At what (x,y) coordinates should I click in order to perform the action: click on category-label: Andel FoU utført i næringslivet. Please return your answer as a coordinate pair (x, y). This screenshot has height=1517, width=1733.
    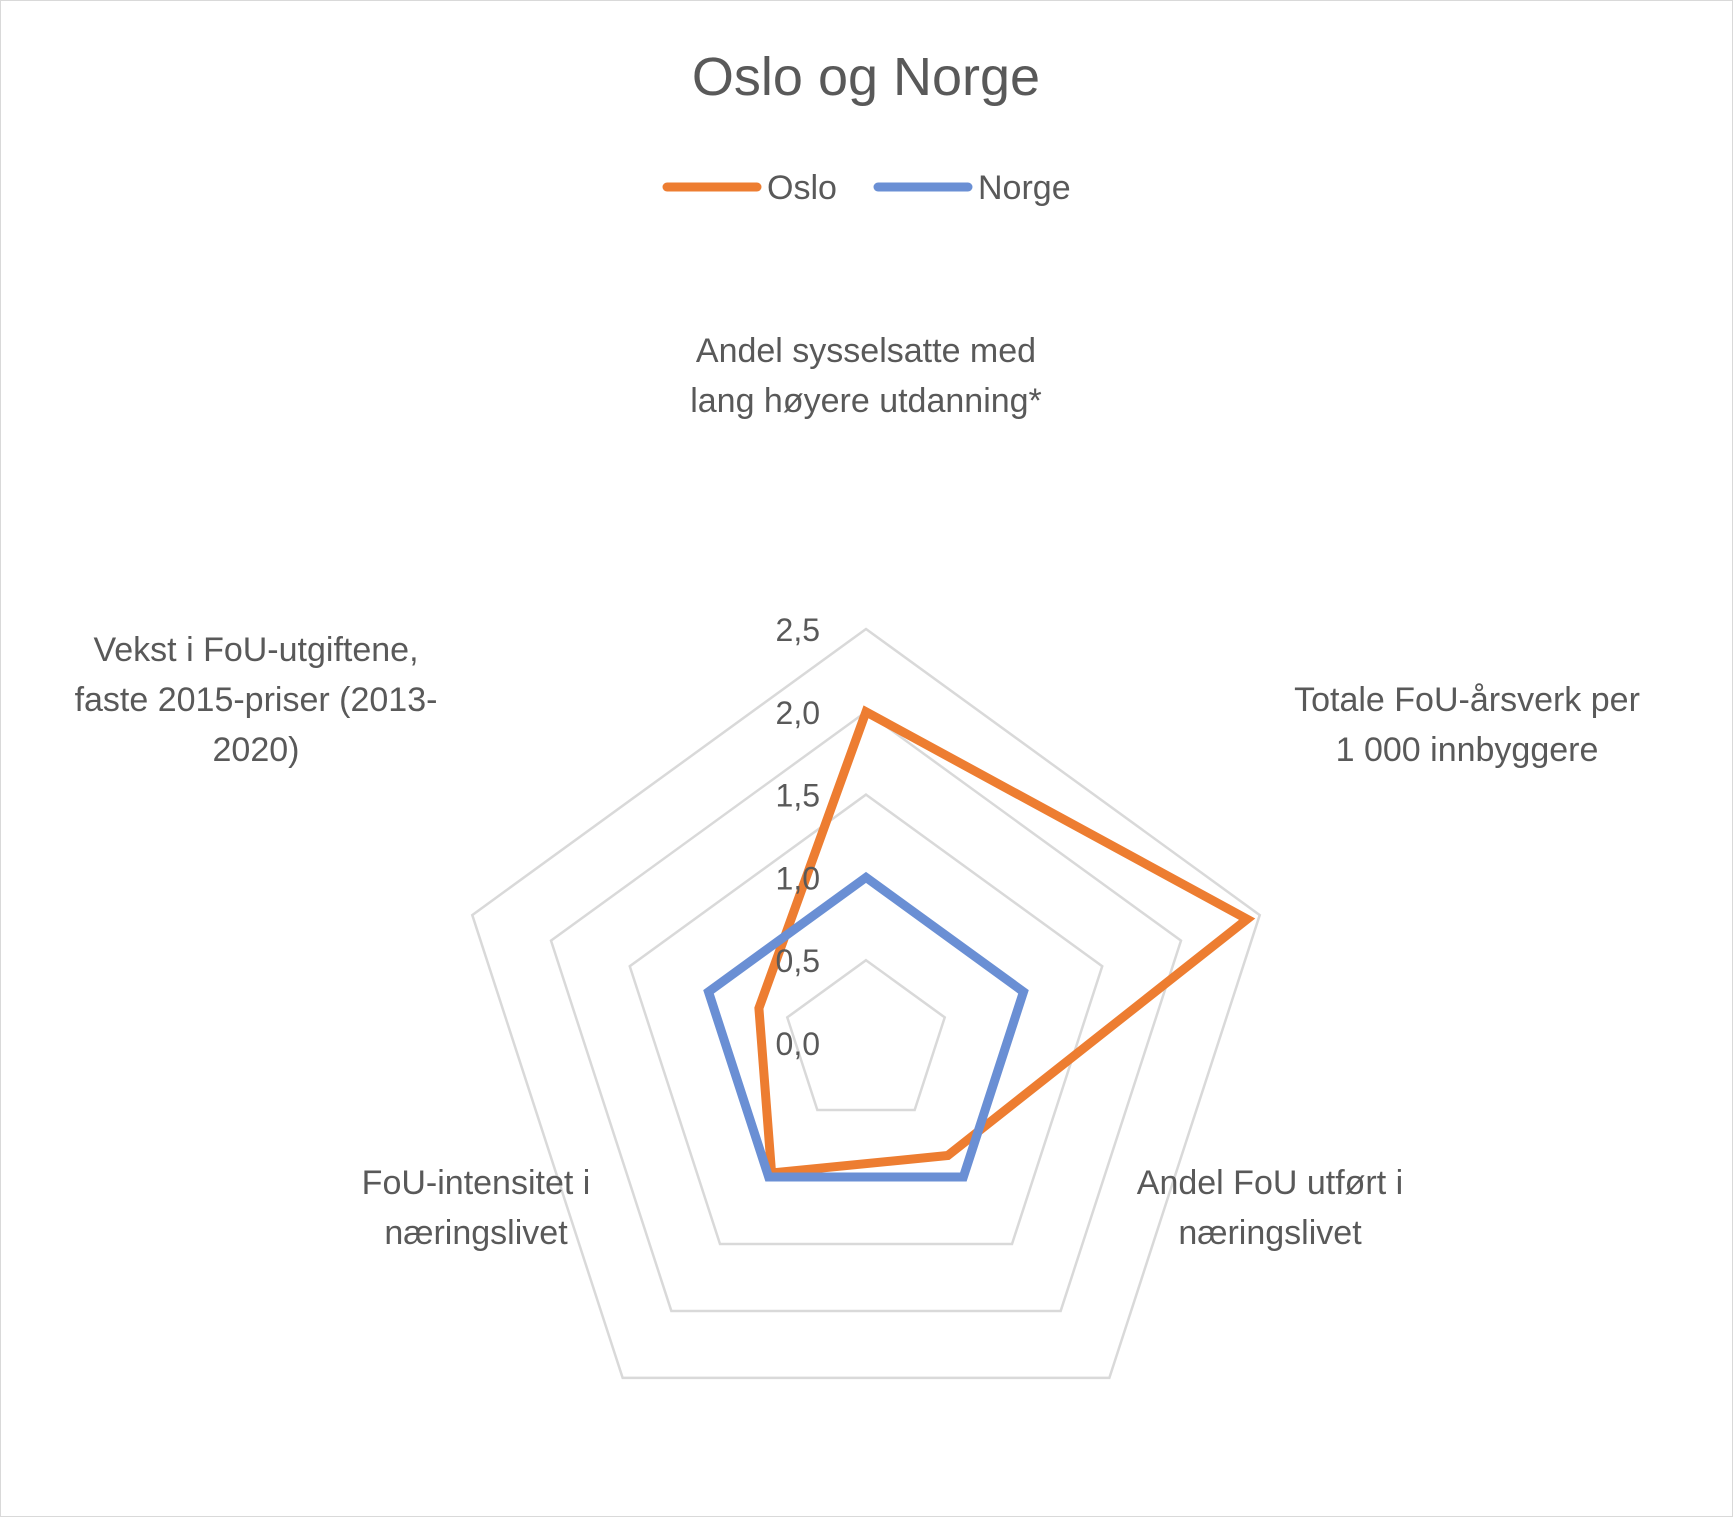
    Looking at the image, I should click on (1270, 1208).